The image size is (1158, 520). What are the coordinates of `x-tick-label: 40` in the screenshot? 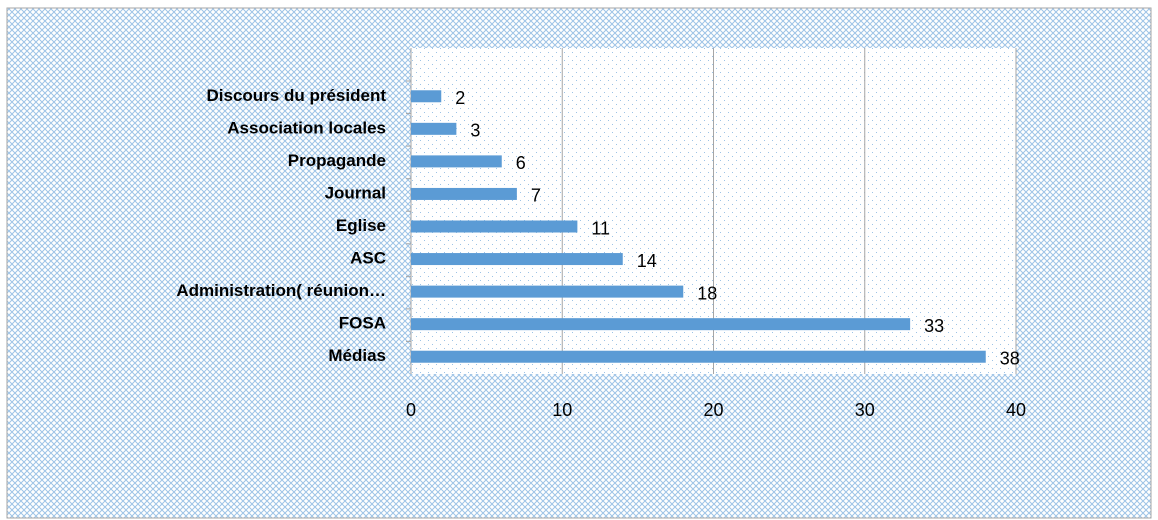 It's located at (1016, 410).